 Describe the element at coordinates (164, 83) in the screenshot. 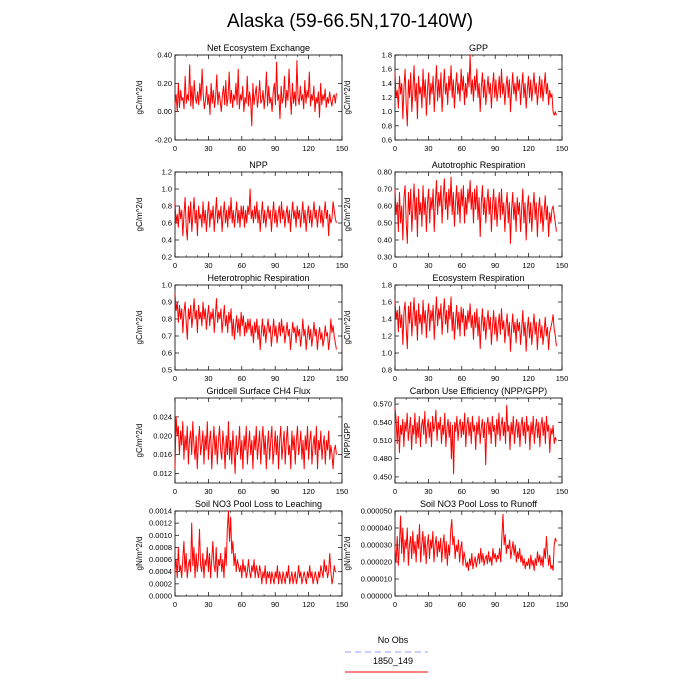

I see `y-tick-label: 0.20` at that location.